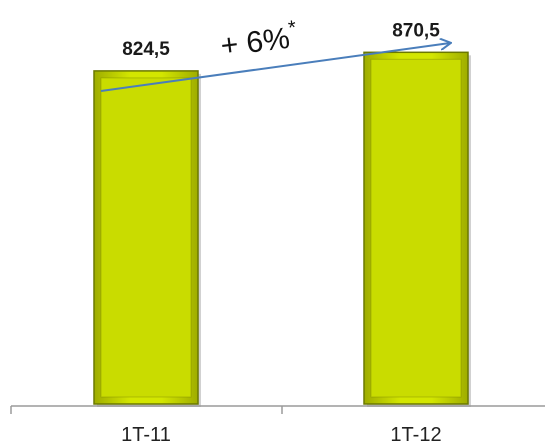  What do you see at coordinates (275, 67) in the screenshot?
I see `growth-arrow` at bounding box center [275, 67].